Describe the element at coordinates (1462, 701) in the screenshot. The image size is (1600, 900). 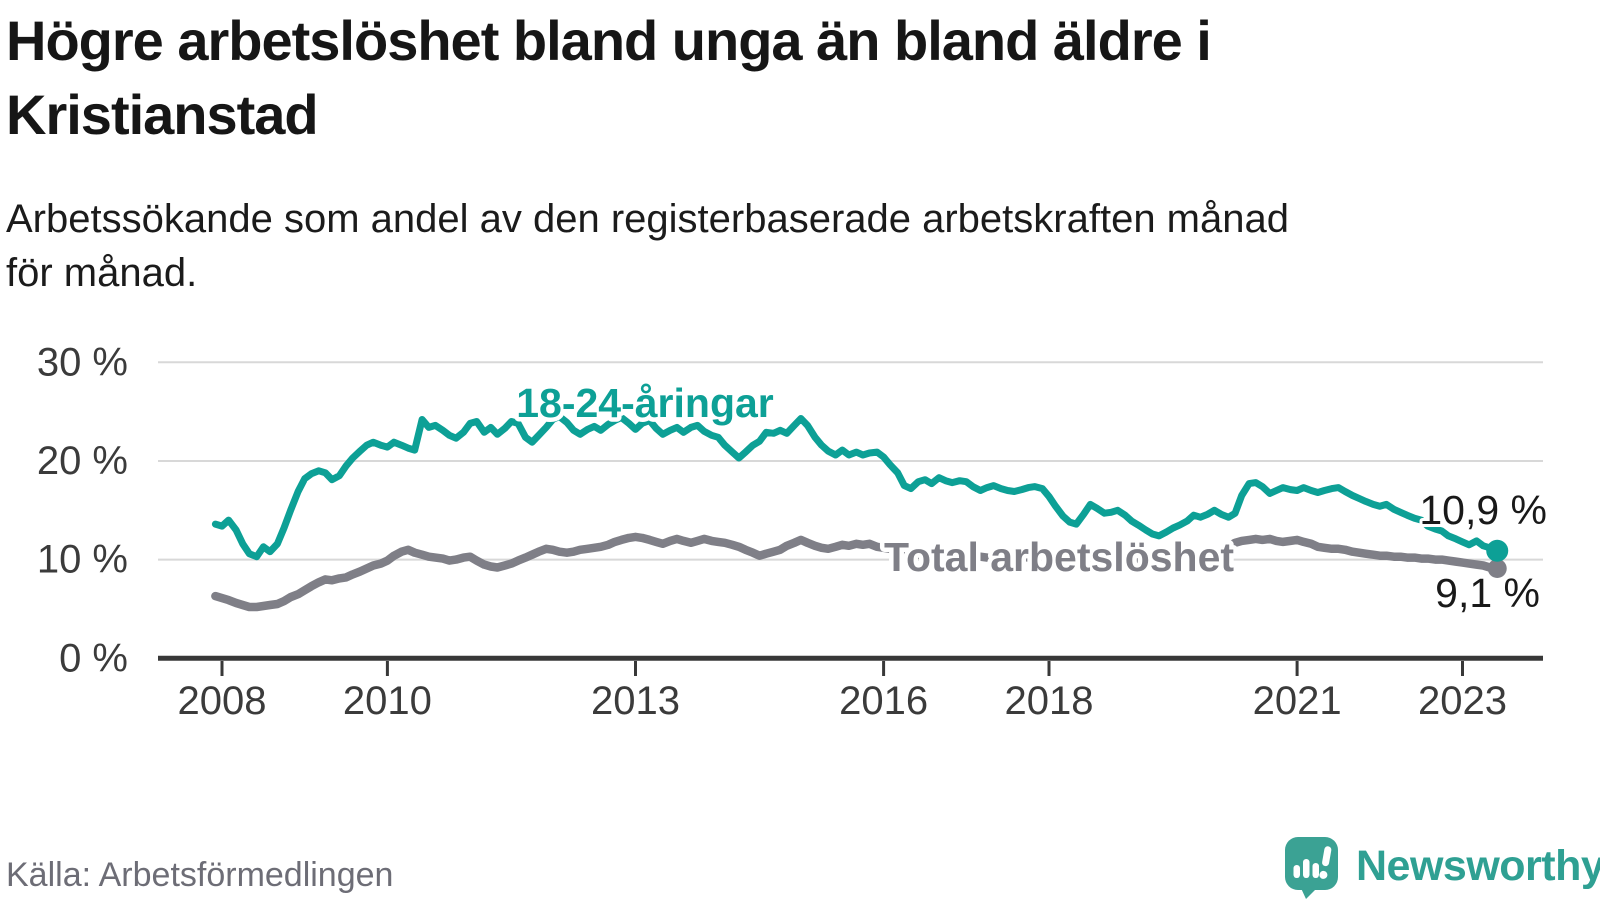
I see `x-axis-label: 2023` at that location.